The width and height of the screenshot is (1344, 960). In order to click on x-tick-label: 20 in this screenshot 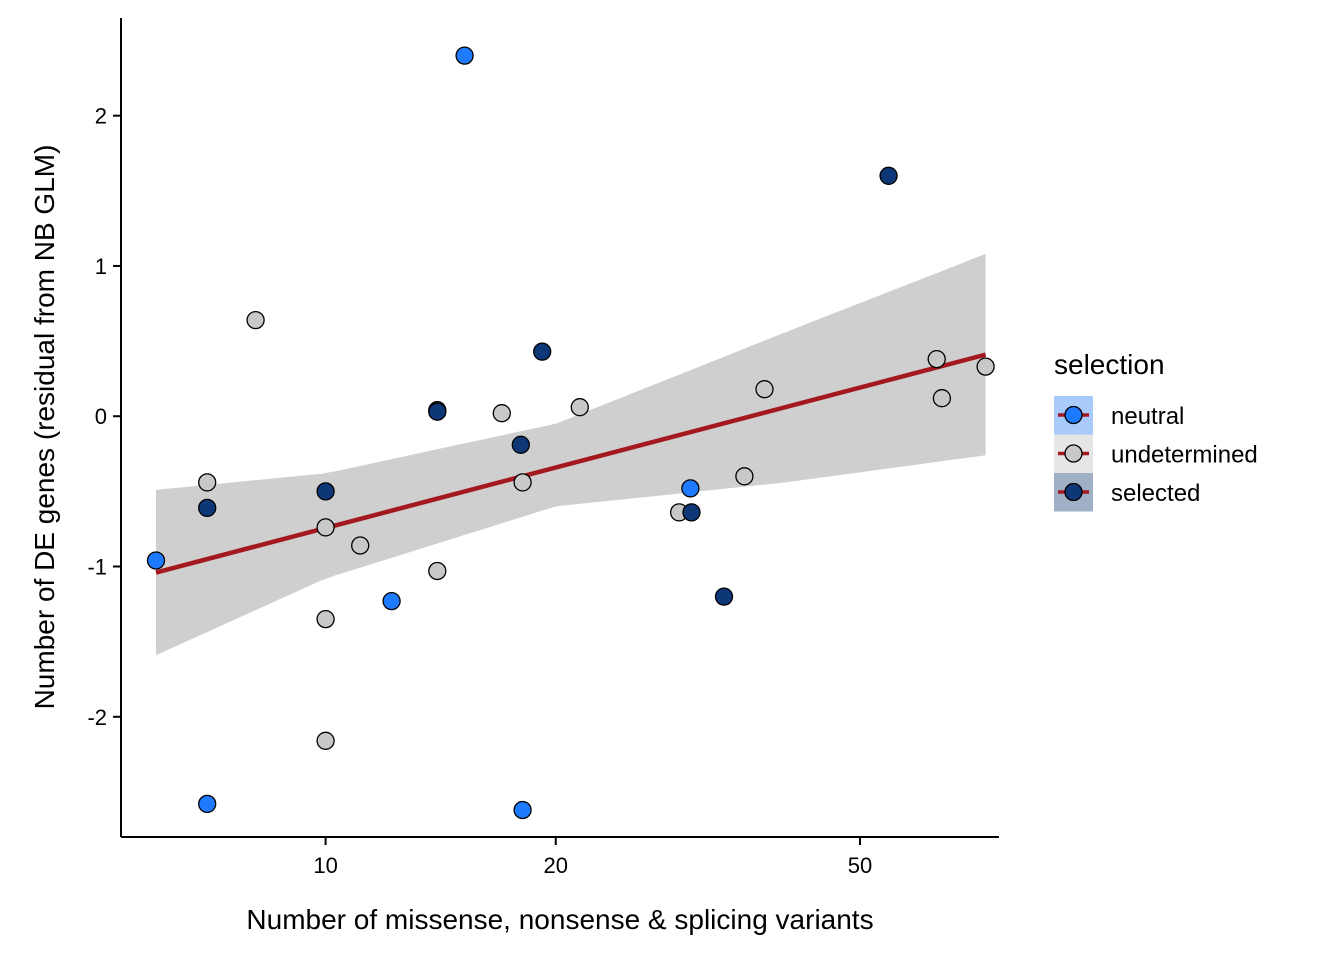, I will do `click(555, 865)`.